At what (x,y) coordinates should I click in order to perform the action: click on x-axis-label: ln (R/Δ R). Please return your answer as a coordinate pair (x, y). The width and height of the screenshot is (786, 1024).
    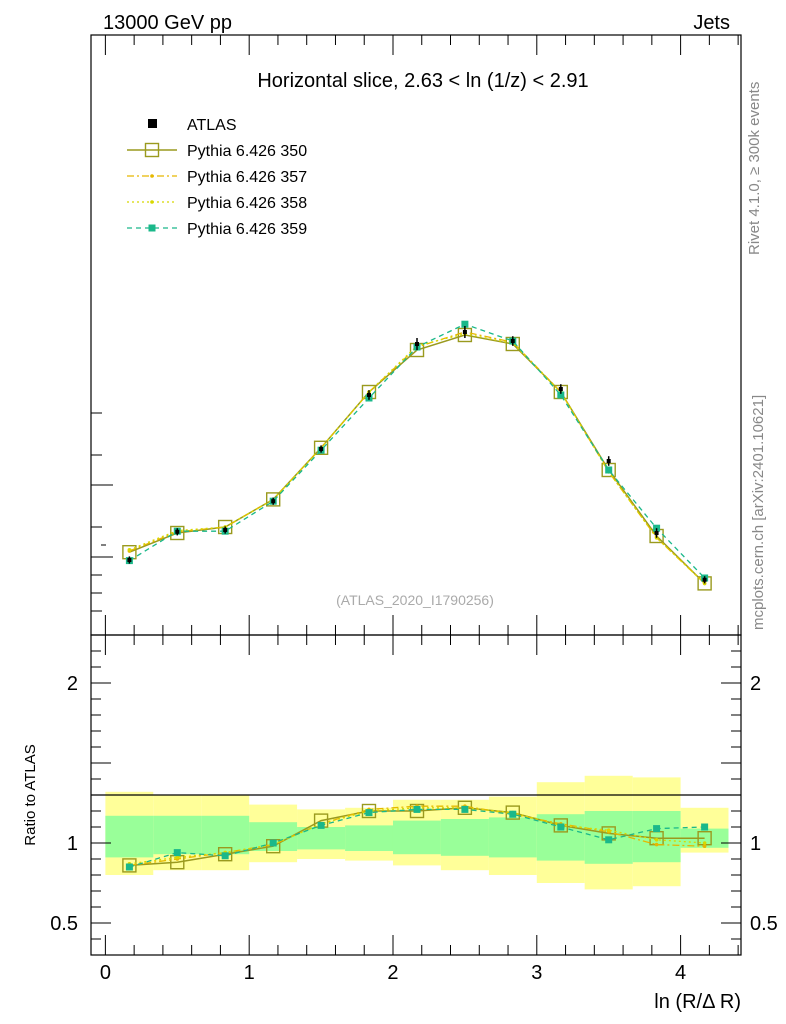
    Looking at the image, I should click on (697, 1002).